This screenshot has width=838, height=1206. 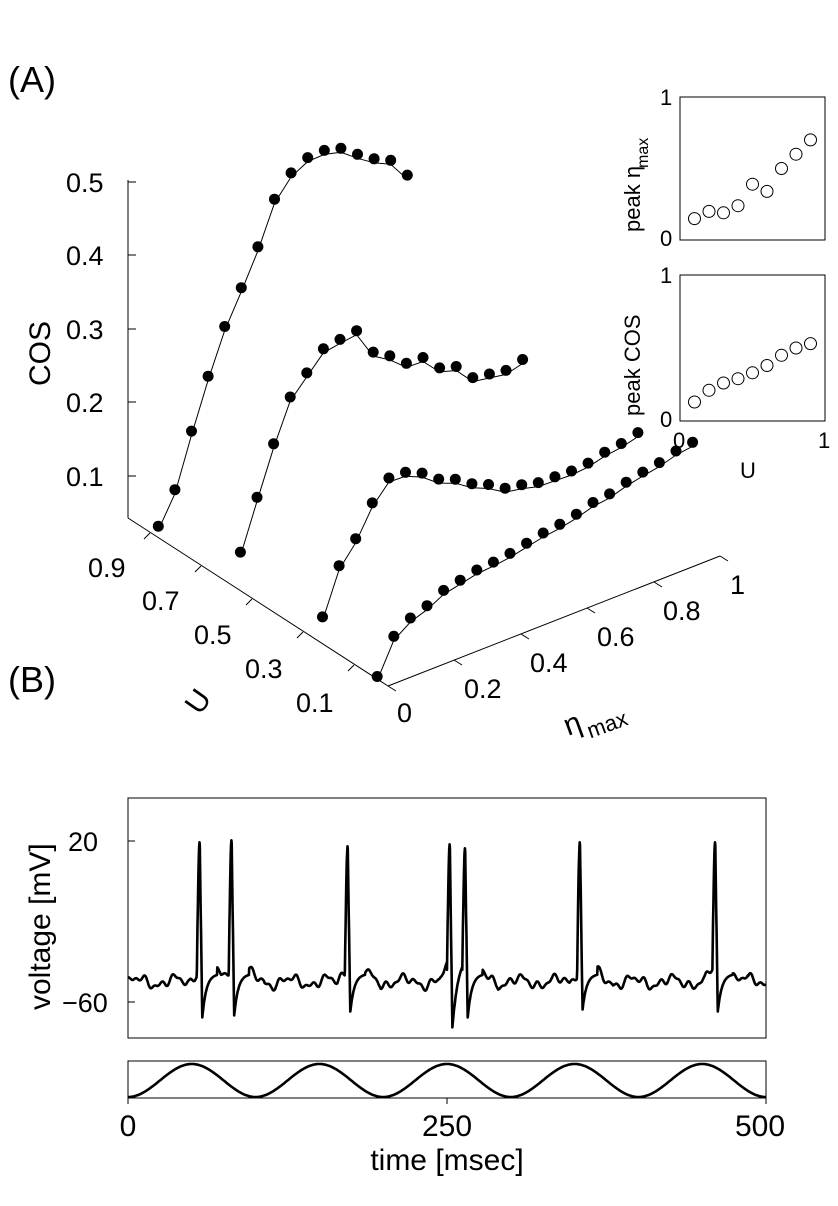 What do you see at coordinates (85, 183) in the screenshot?
I see `cos-tick-label: 0.5` at bounding box center [85, 183].